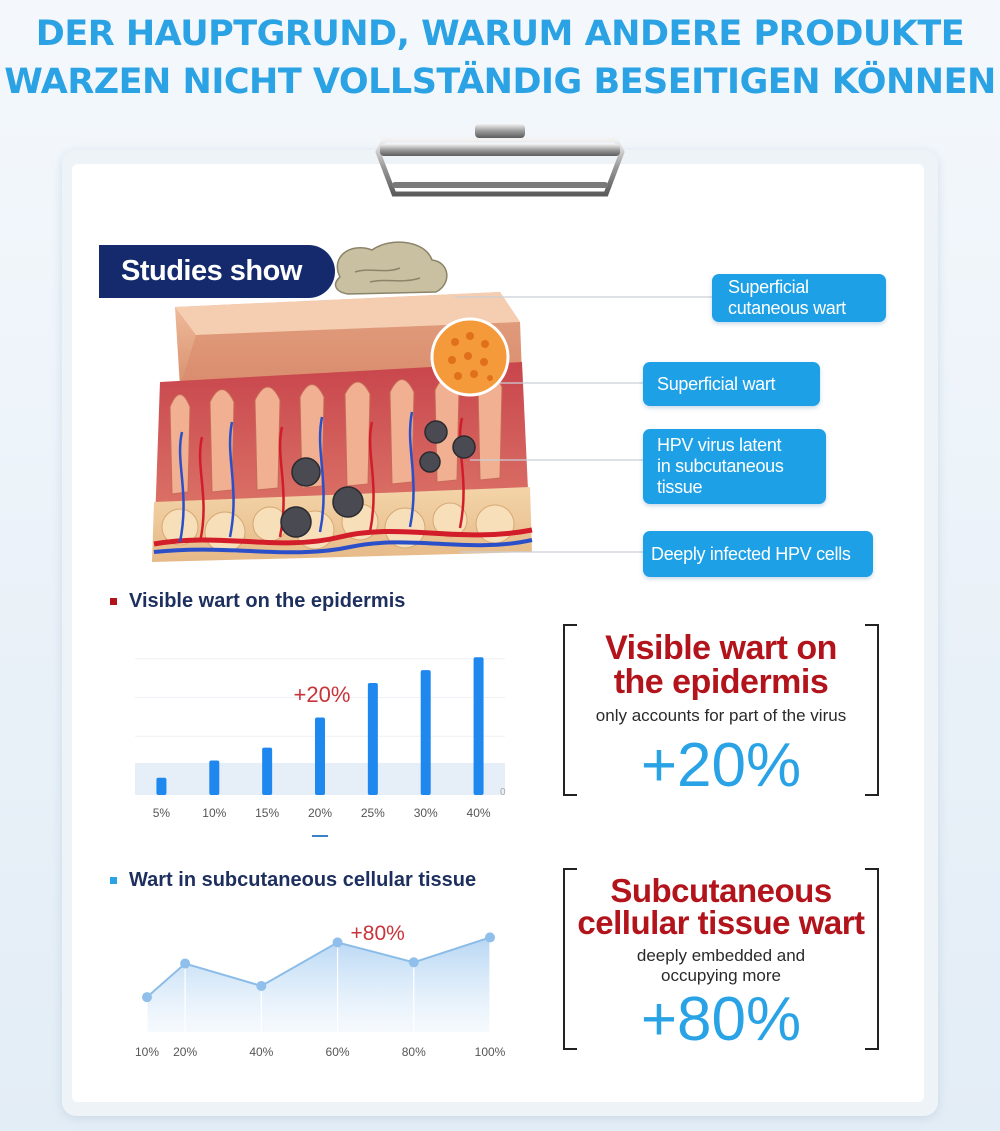  What do you see at coordinates (267, 601) in the screenshot?
I see `section1-title-text: Visible wart on the epidermis` at bounding box center [267, 601].